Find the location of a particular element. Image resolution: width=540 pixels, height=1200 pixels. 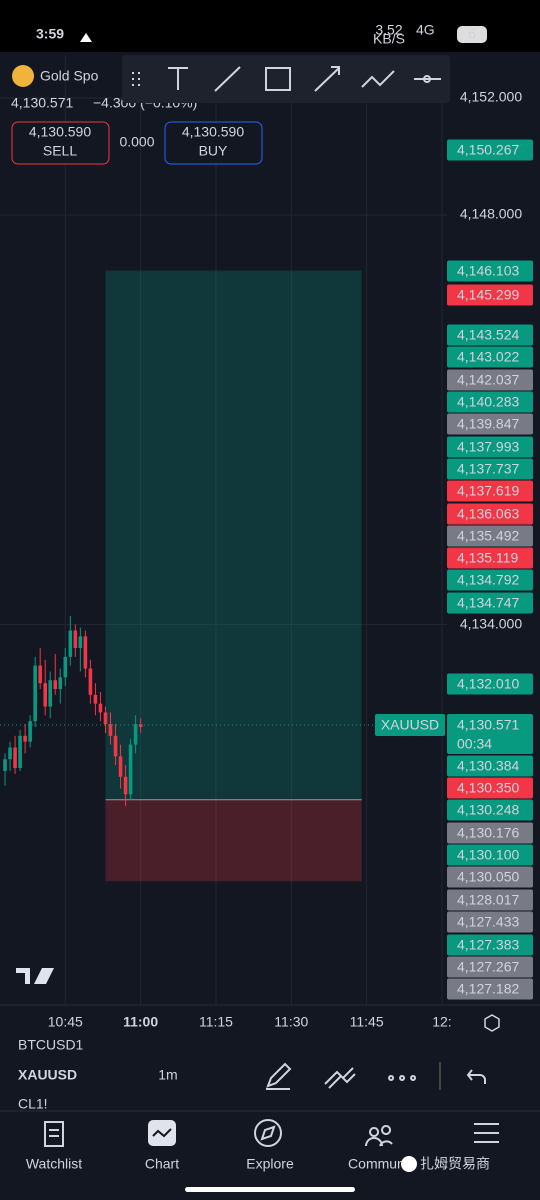

status-icon is located at coordinates (86, 37).